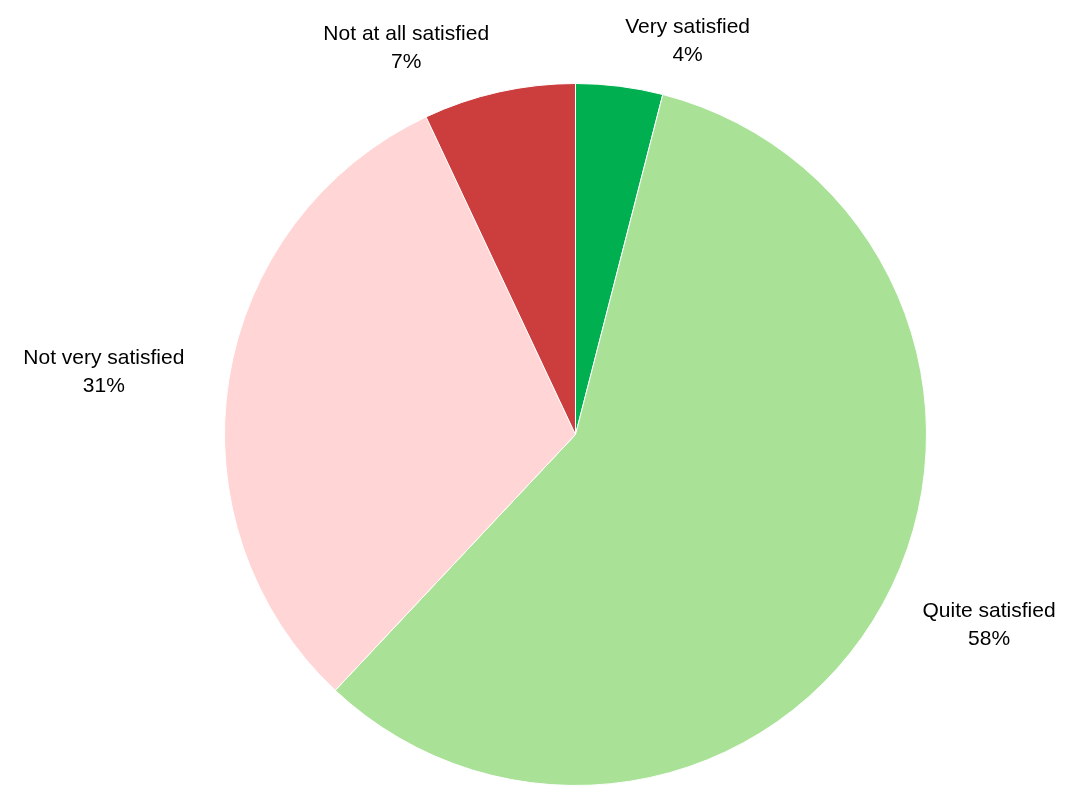  What do you see at coordinates (104, 357) in the screenshot?
I see `slice-label: Not very satisfied` at bounding box center [104, 357].